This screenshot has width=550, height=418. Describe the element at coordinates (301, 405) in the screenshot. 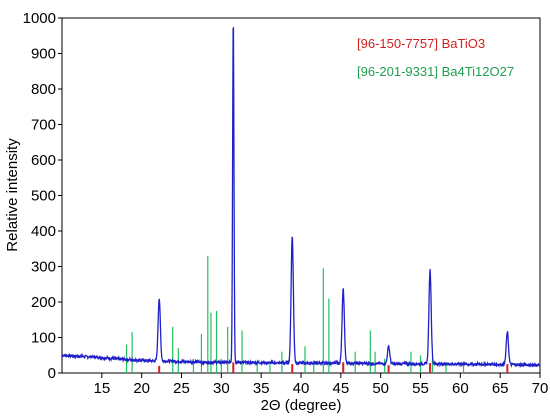

I see `x-axis-title: 2Θ (degree)` at that location.